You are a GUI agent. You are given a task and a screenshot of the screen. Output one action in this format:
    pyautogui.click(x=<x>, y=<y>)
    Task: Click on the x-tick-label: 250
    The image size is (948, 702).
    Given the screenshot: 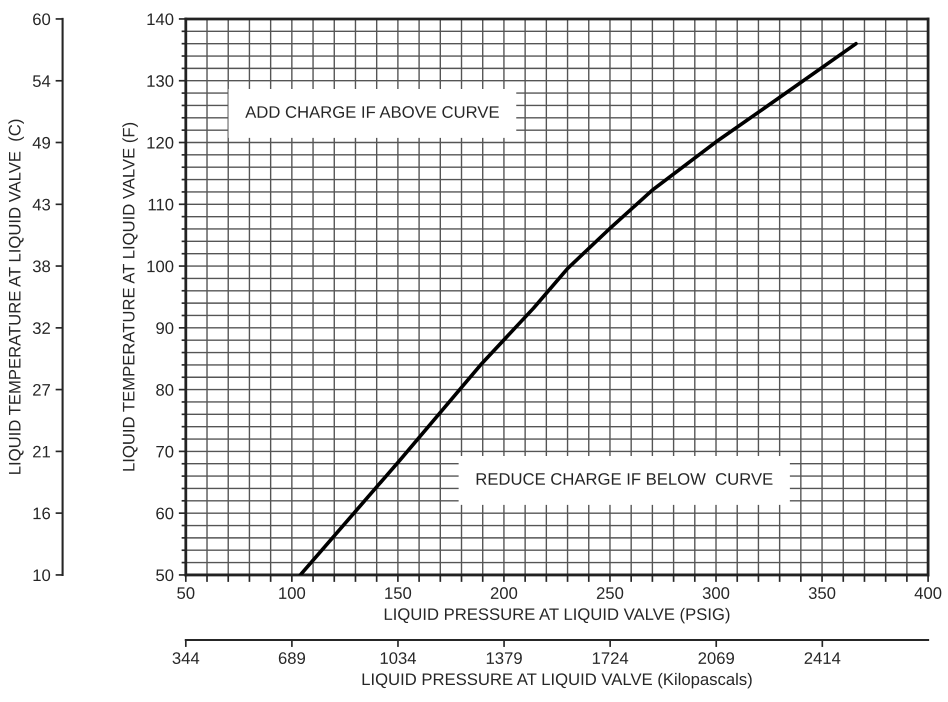 What is the action you would take?
    pyautogui.click(x=610, y=593)
    